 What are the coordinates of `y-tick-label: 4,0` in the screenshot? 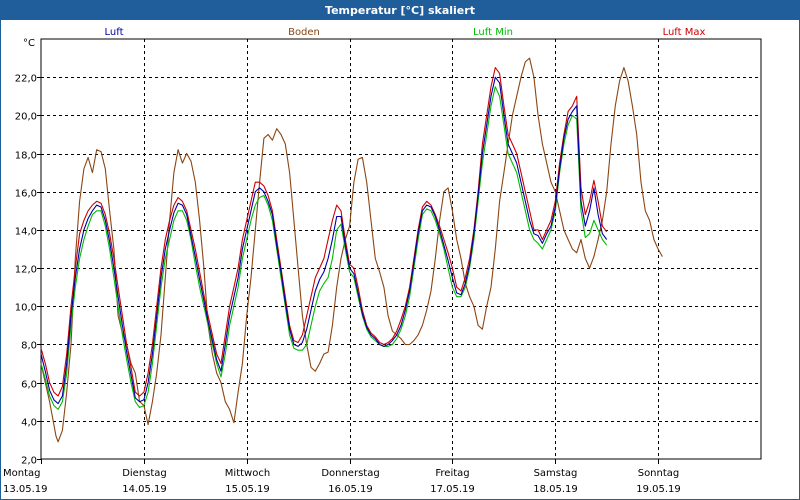 It's located at (29, 423).